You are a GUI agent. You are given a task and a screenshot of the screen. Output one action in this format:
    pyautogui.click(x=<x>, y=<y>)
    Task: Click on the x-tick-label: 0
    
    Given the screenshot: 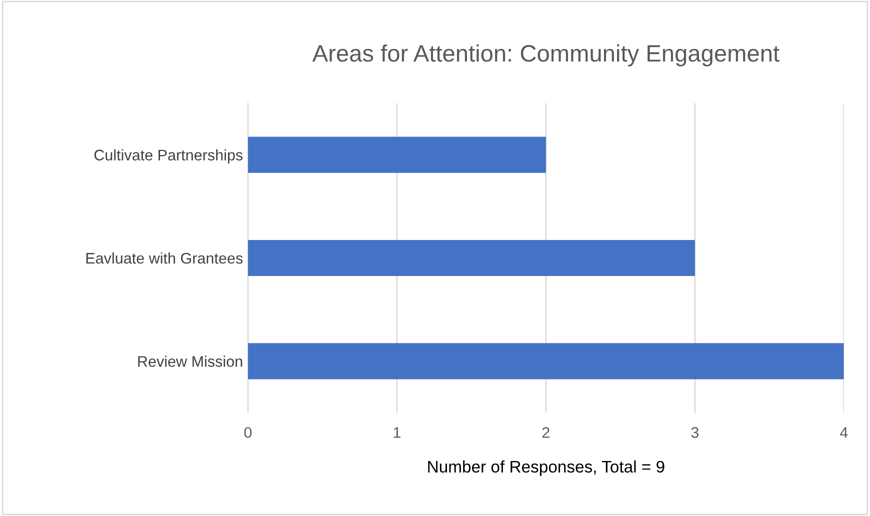 What is the action you would take?
    pyautogui.click(x=248, y=432)
    